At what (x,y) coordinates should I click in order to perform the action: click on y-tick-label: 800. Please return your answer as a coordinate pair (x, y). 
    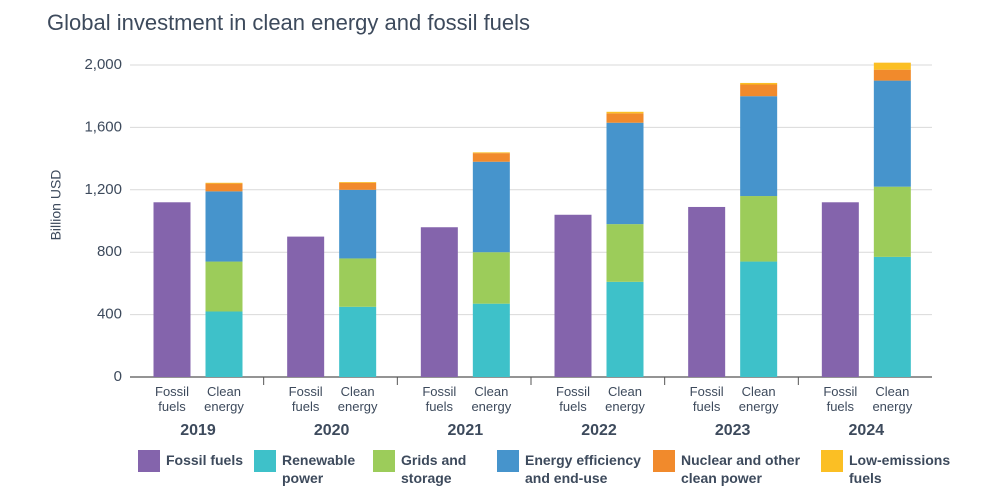
    Looking at the image, I should click on (109, 251).